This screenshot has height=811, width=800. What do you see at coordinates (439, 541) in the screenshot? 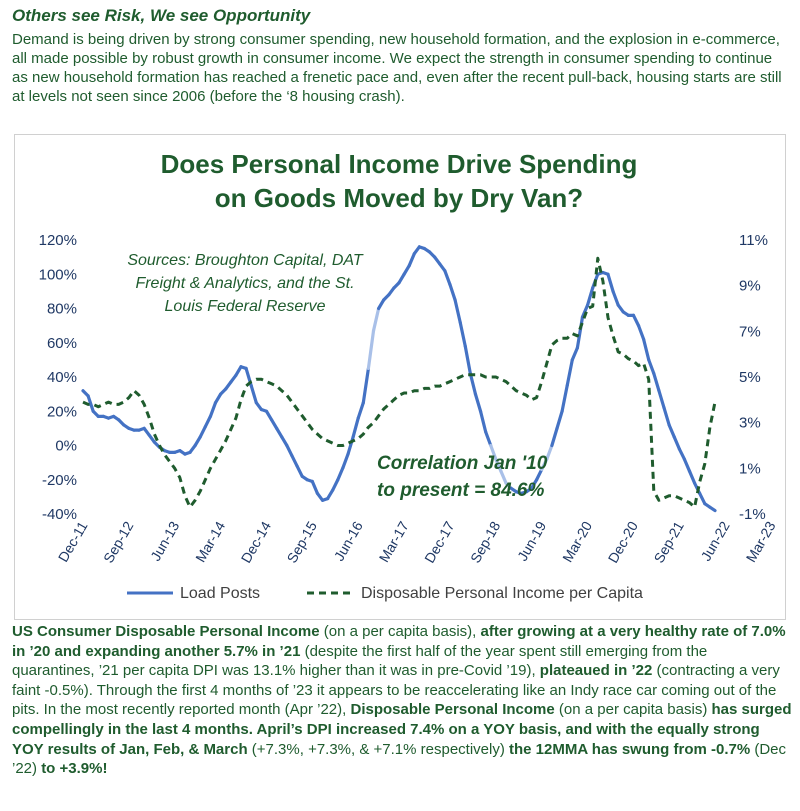
I see `x-tick-label: Dec-17` at bounding box center [439, 541].